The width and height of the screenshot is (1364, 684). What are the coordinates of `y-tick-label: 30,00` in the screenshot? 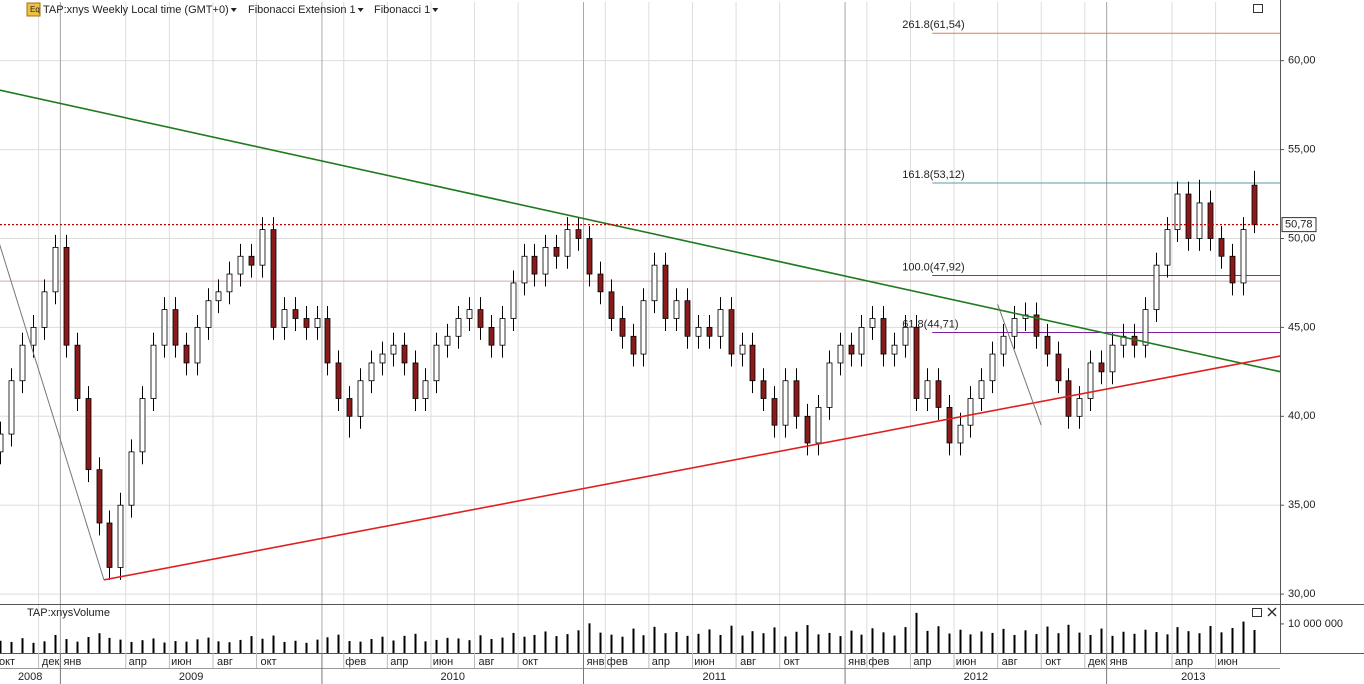 It's located at (1302, 594).